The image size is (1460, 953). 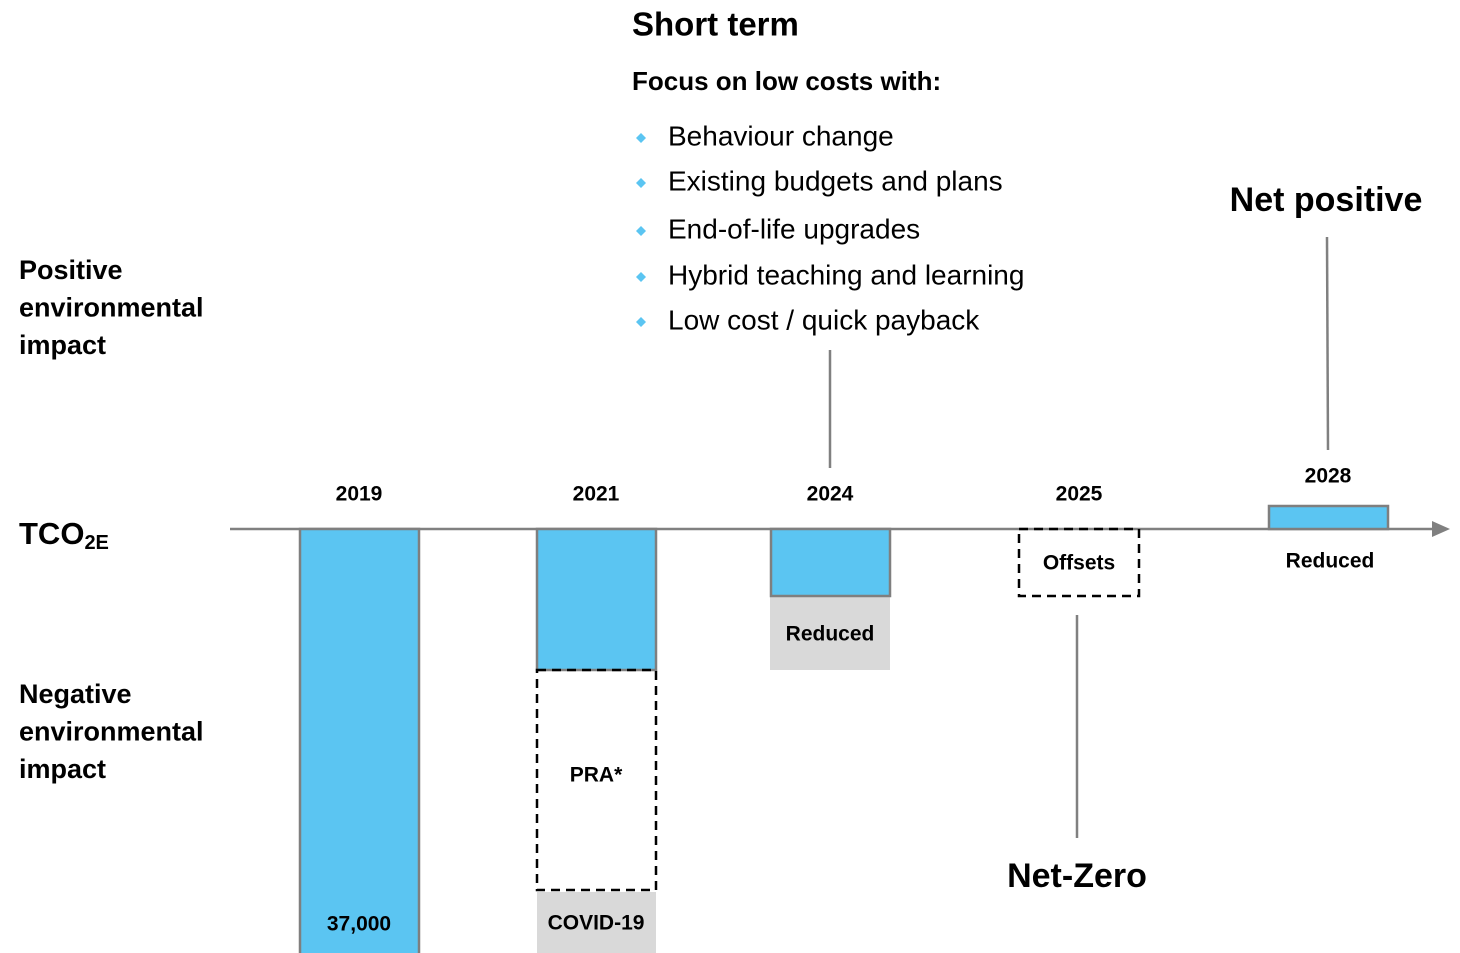 What do you see at coordinates (596, 599) in the screenshot?
I see `bar-2021` at bounding box center [596, 599].